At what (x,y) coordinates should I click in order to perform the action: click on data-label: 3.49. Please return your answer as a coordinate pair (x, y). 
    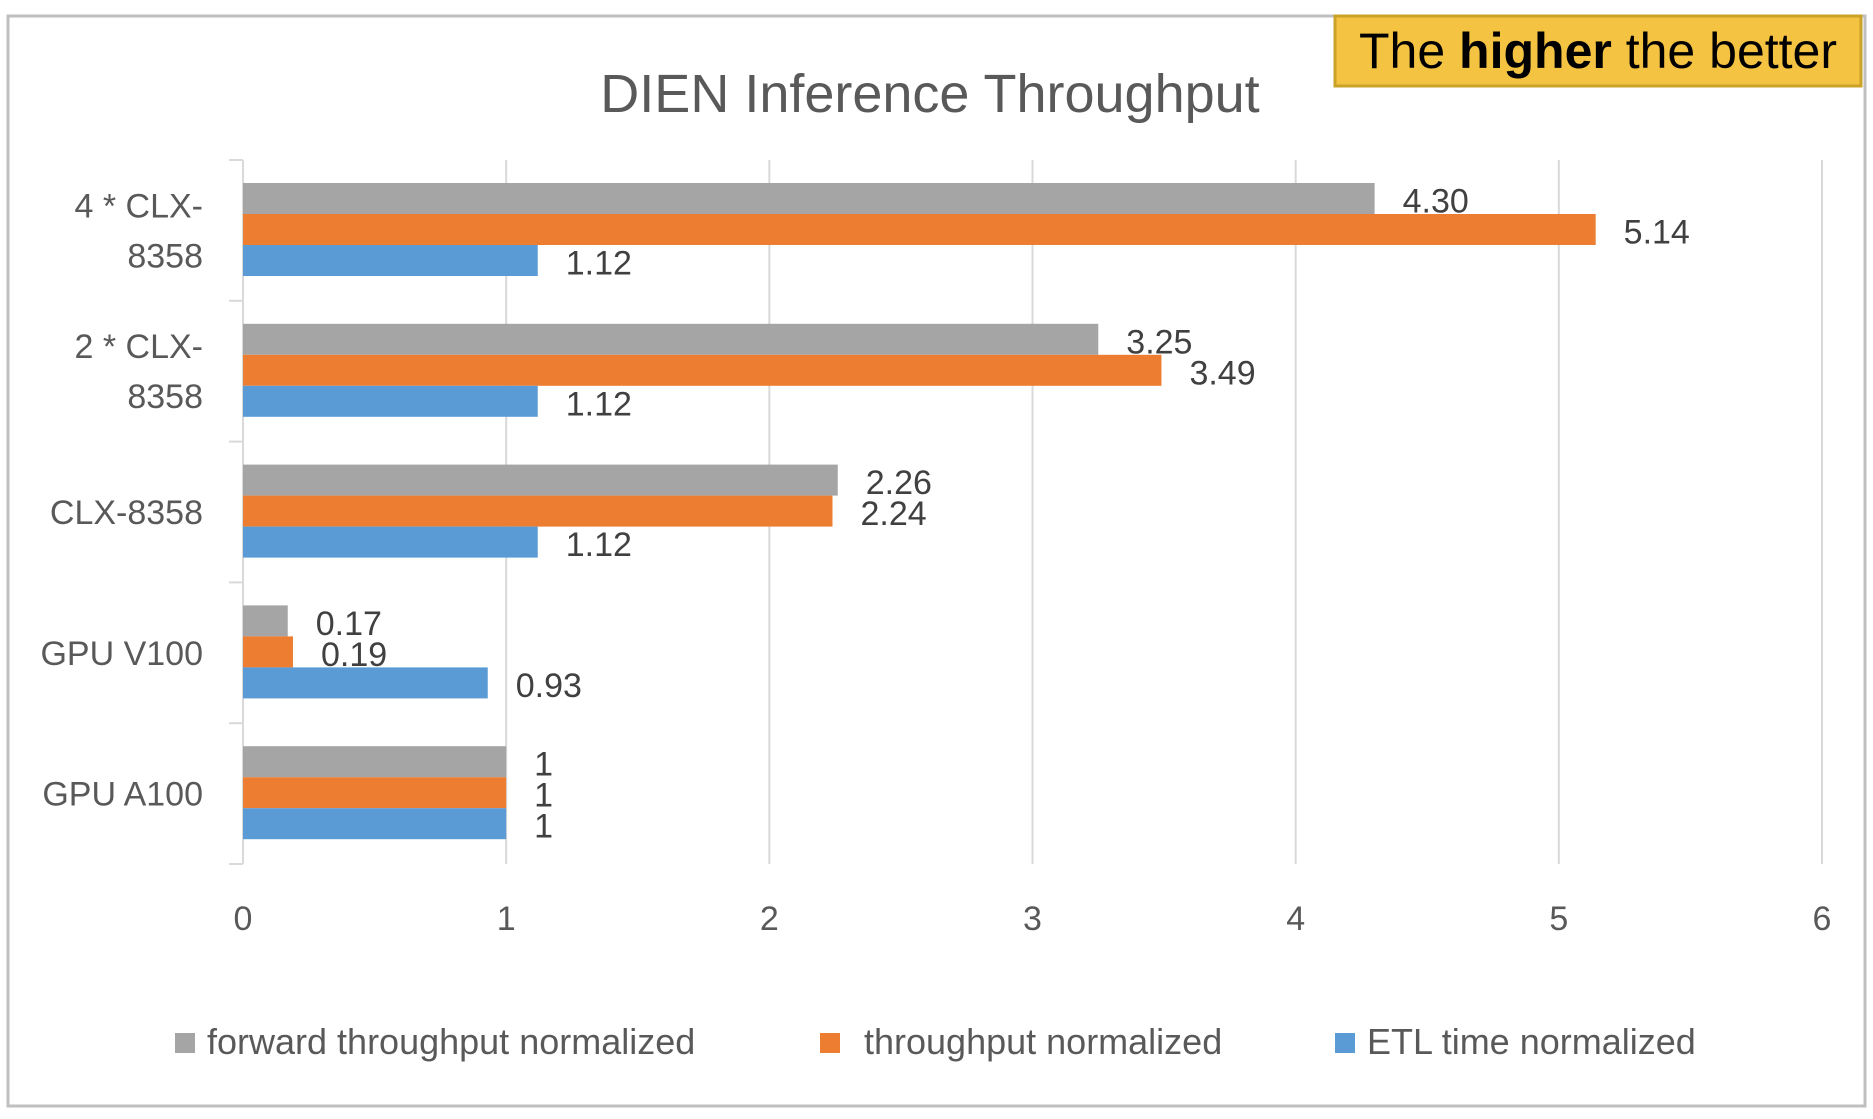
    Looking at the image, I should click on (1222, 373).